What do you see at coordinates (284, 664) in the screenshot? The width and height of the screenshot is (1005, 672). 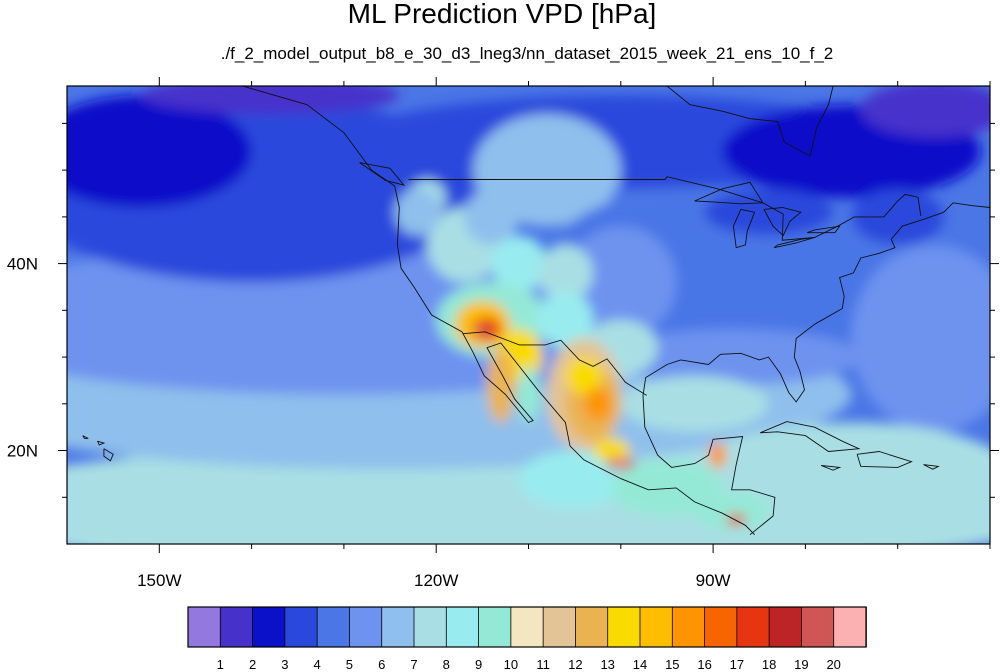 I see `colorbar-label: 3` at bounding box center [284, 664].